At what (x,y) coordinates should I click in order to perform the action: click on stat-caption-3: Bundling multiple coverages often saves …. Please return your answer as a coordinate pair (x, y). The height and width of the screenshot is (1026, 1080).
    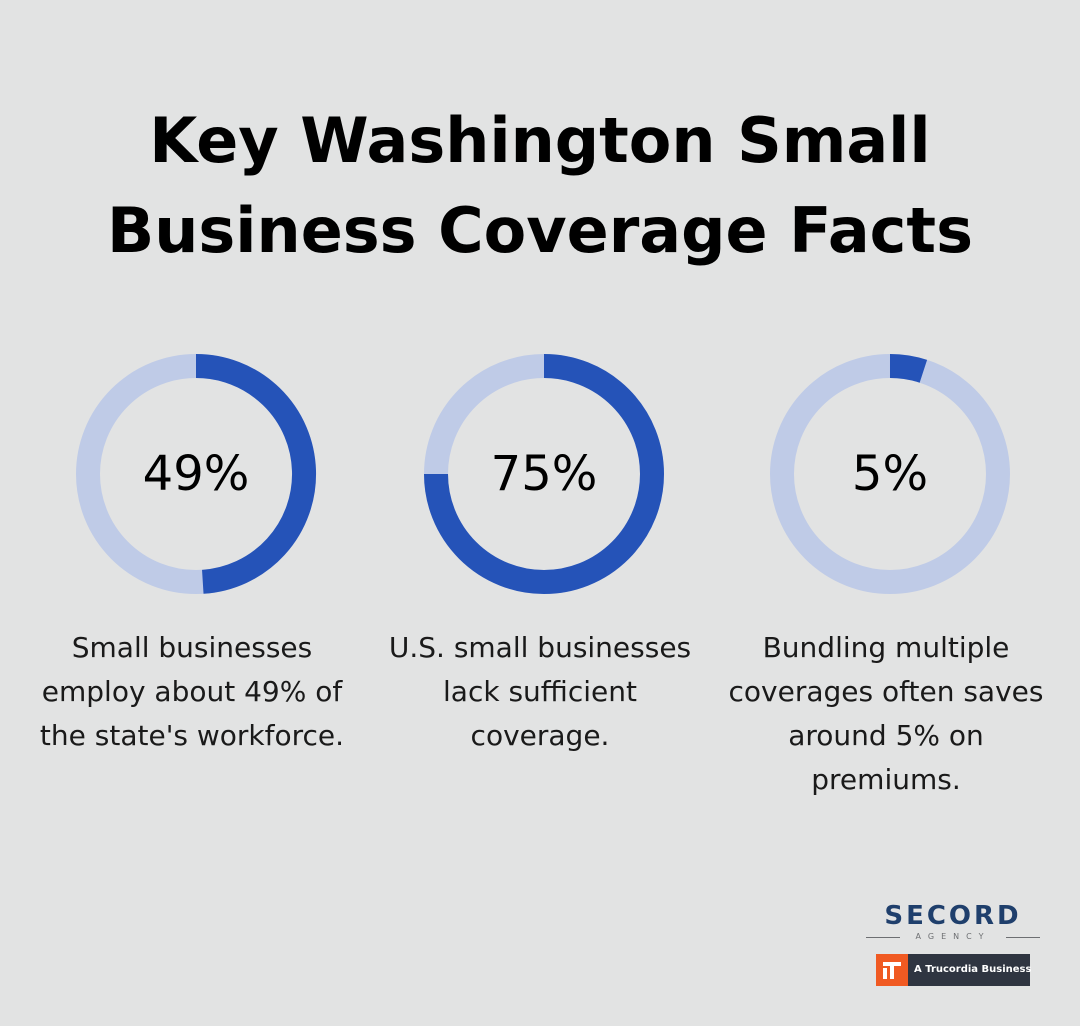
    Looking at the image, I should click on (886, 713).